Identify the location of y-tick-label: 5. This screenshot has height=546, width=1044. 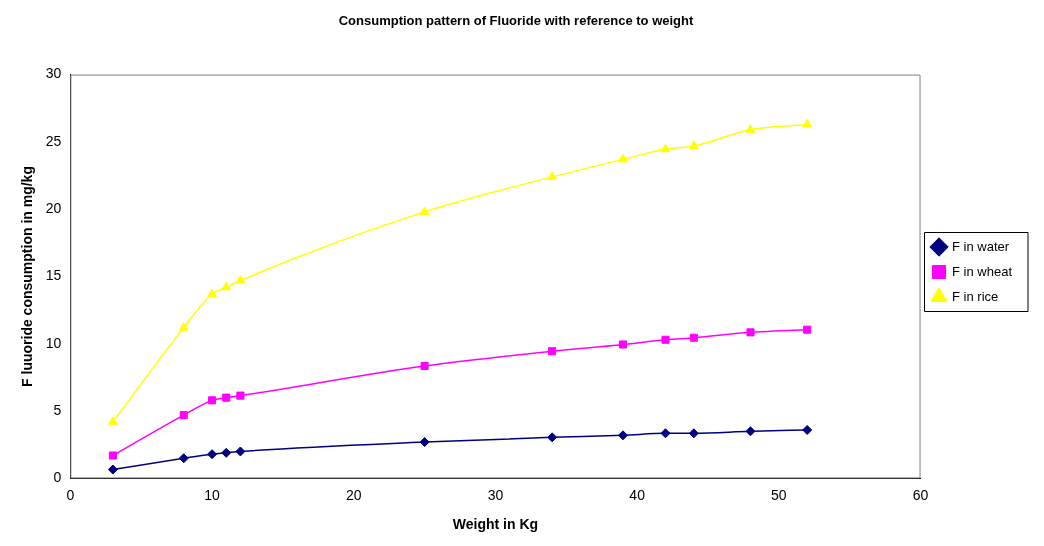
(57, 409).